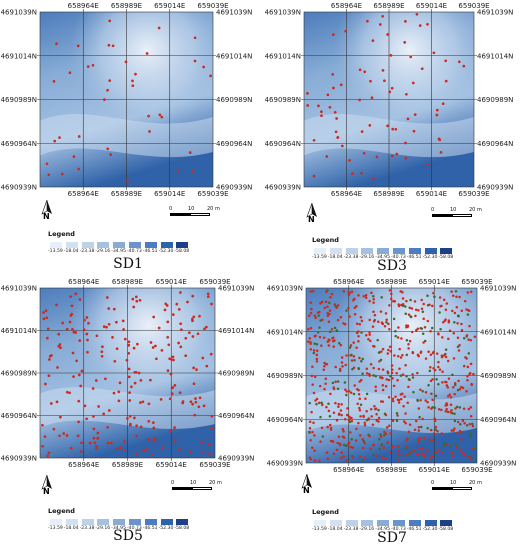 The height and width of the screenshot is (550, 520). What do you see at coordinates (388, 6) in the screenshot?
I see `top-easting-label: 658989E` at bounding box center [388, 6].